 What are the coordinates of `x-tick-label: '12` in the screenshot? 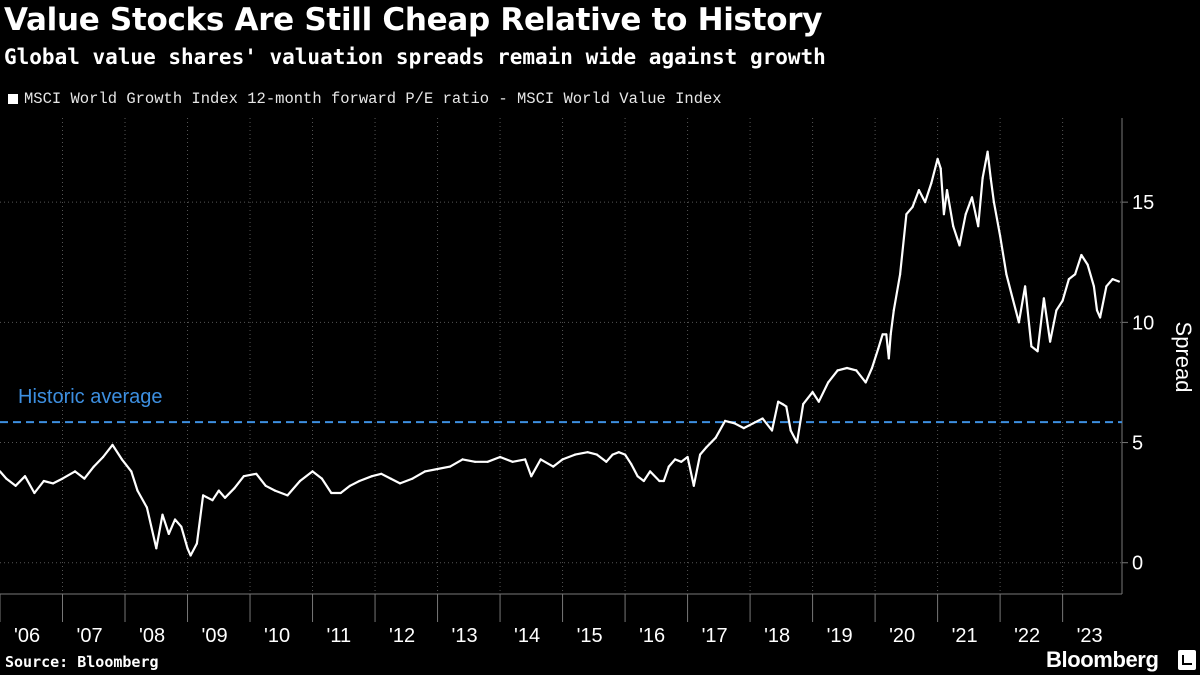 It's located at (402, 636).